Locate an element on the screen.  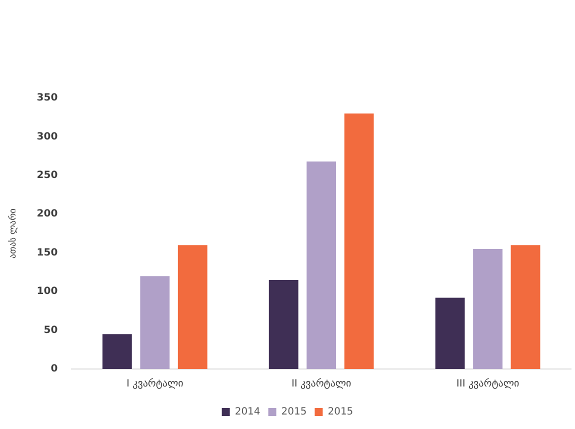
legend-label: 2014 is located at coordinates (247, 412).